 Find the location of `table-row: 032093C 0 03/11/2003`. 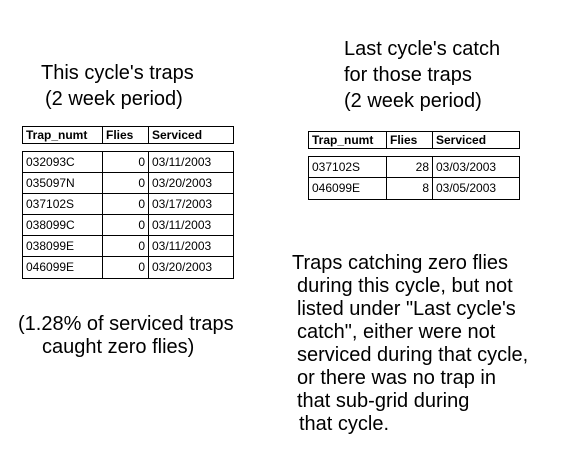

table-row: 032093C 0 03/11/2003 is located at coordinates (128, 162).